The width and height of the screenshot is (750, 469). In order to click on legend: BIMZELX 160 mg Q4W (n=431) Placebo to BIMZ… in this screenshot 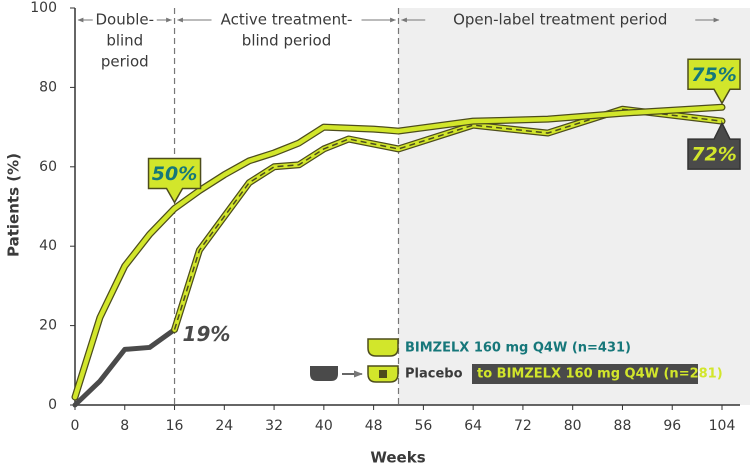, I will do `click(516, 361)`.